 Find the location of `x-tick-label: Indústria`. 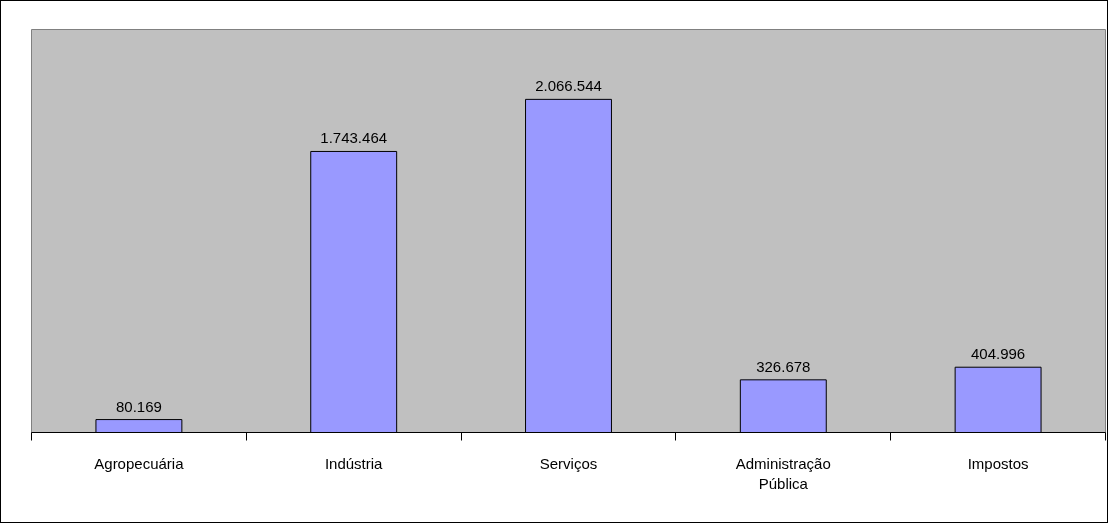

x-tick-label: Indústria is located at coordinates (354, 463).